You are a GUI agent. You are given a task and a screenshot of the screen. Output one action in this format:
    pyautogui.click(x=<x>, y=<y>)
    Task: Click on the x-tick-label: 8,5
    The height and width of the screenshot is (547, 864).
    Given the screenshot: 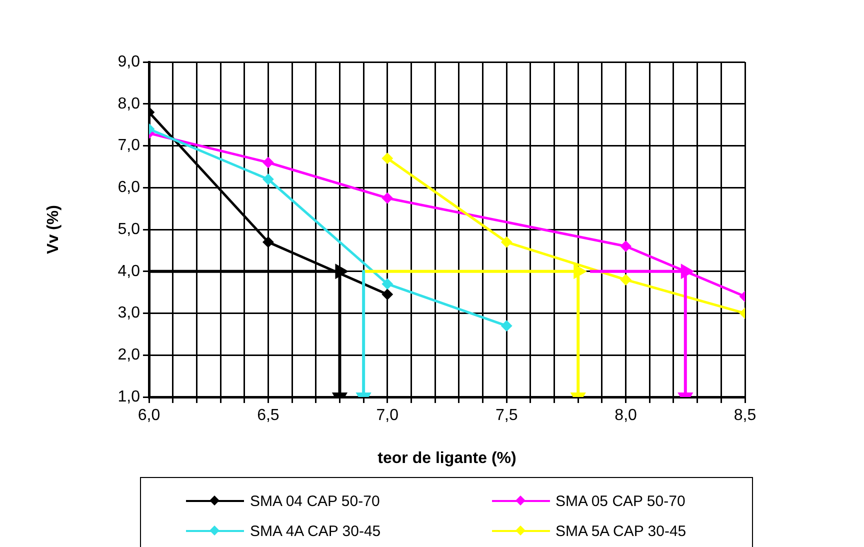 What is the action you would take?
    pyautogui.click(x=745, y=415)
    